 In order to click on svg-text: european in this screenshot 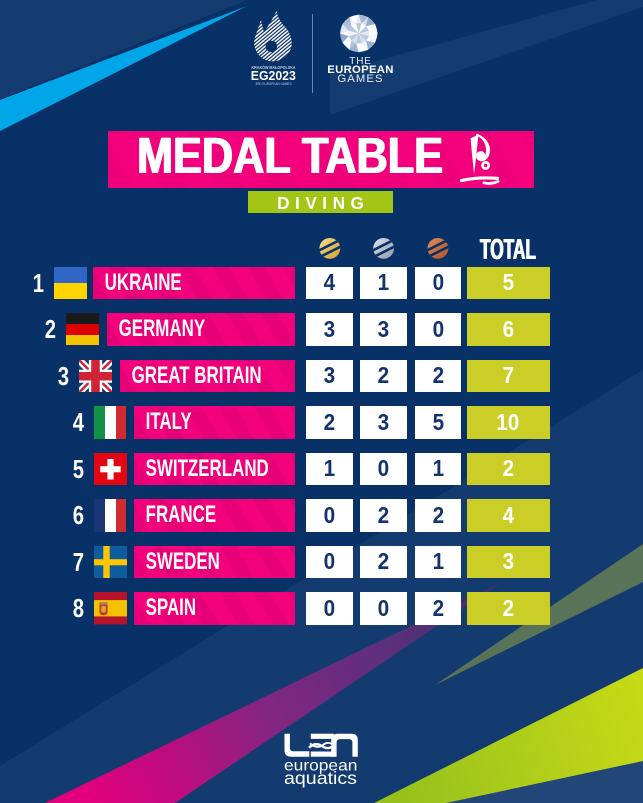, I will do `click(320, 765)`.